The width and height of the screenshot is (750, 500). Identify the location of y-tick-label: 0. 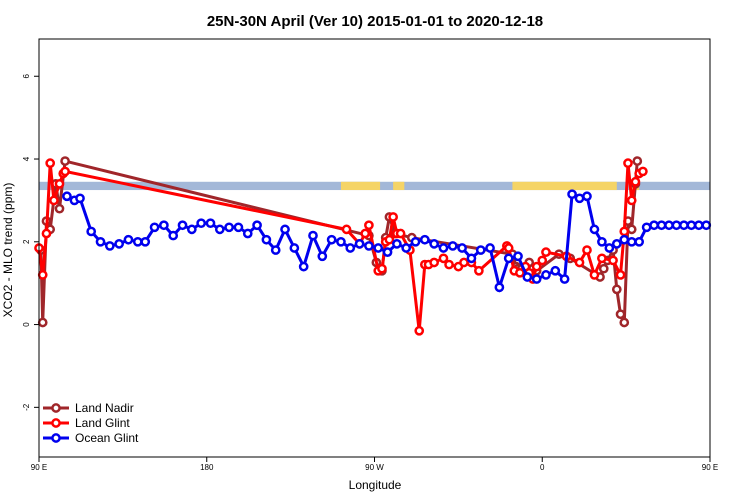
(26, 324).